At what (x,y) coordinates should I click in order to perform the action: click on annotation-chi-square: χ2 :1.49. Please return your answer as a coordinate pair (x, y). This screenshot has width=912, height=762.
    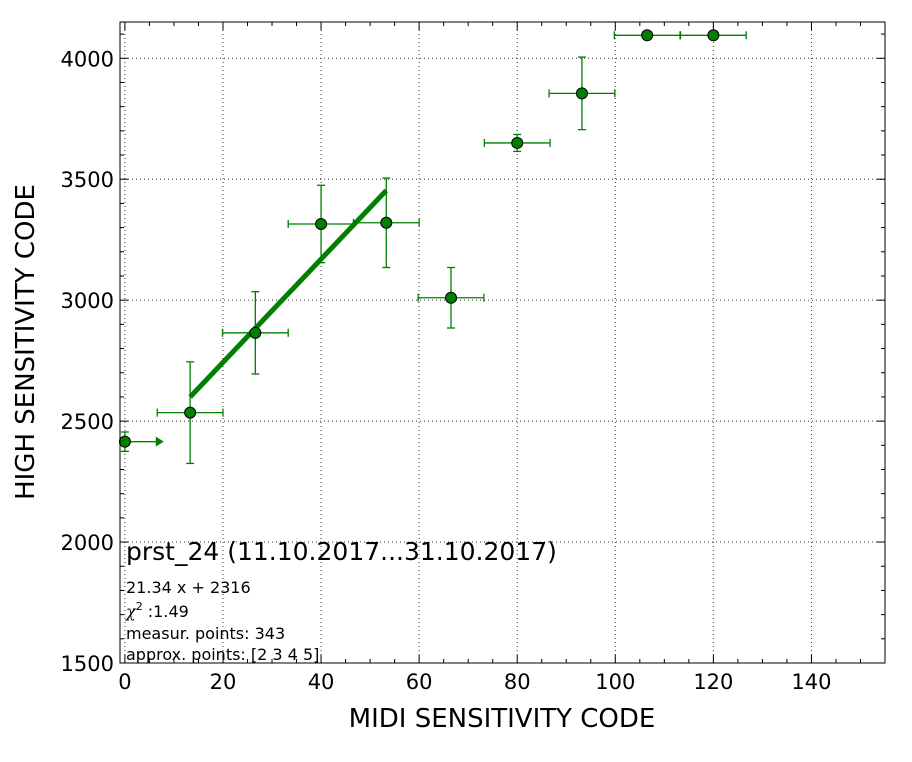
    Looking at the image, I should click on (157, 610).